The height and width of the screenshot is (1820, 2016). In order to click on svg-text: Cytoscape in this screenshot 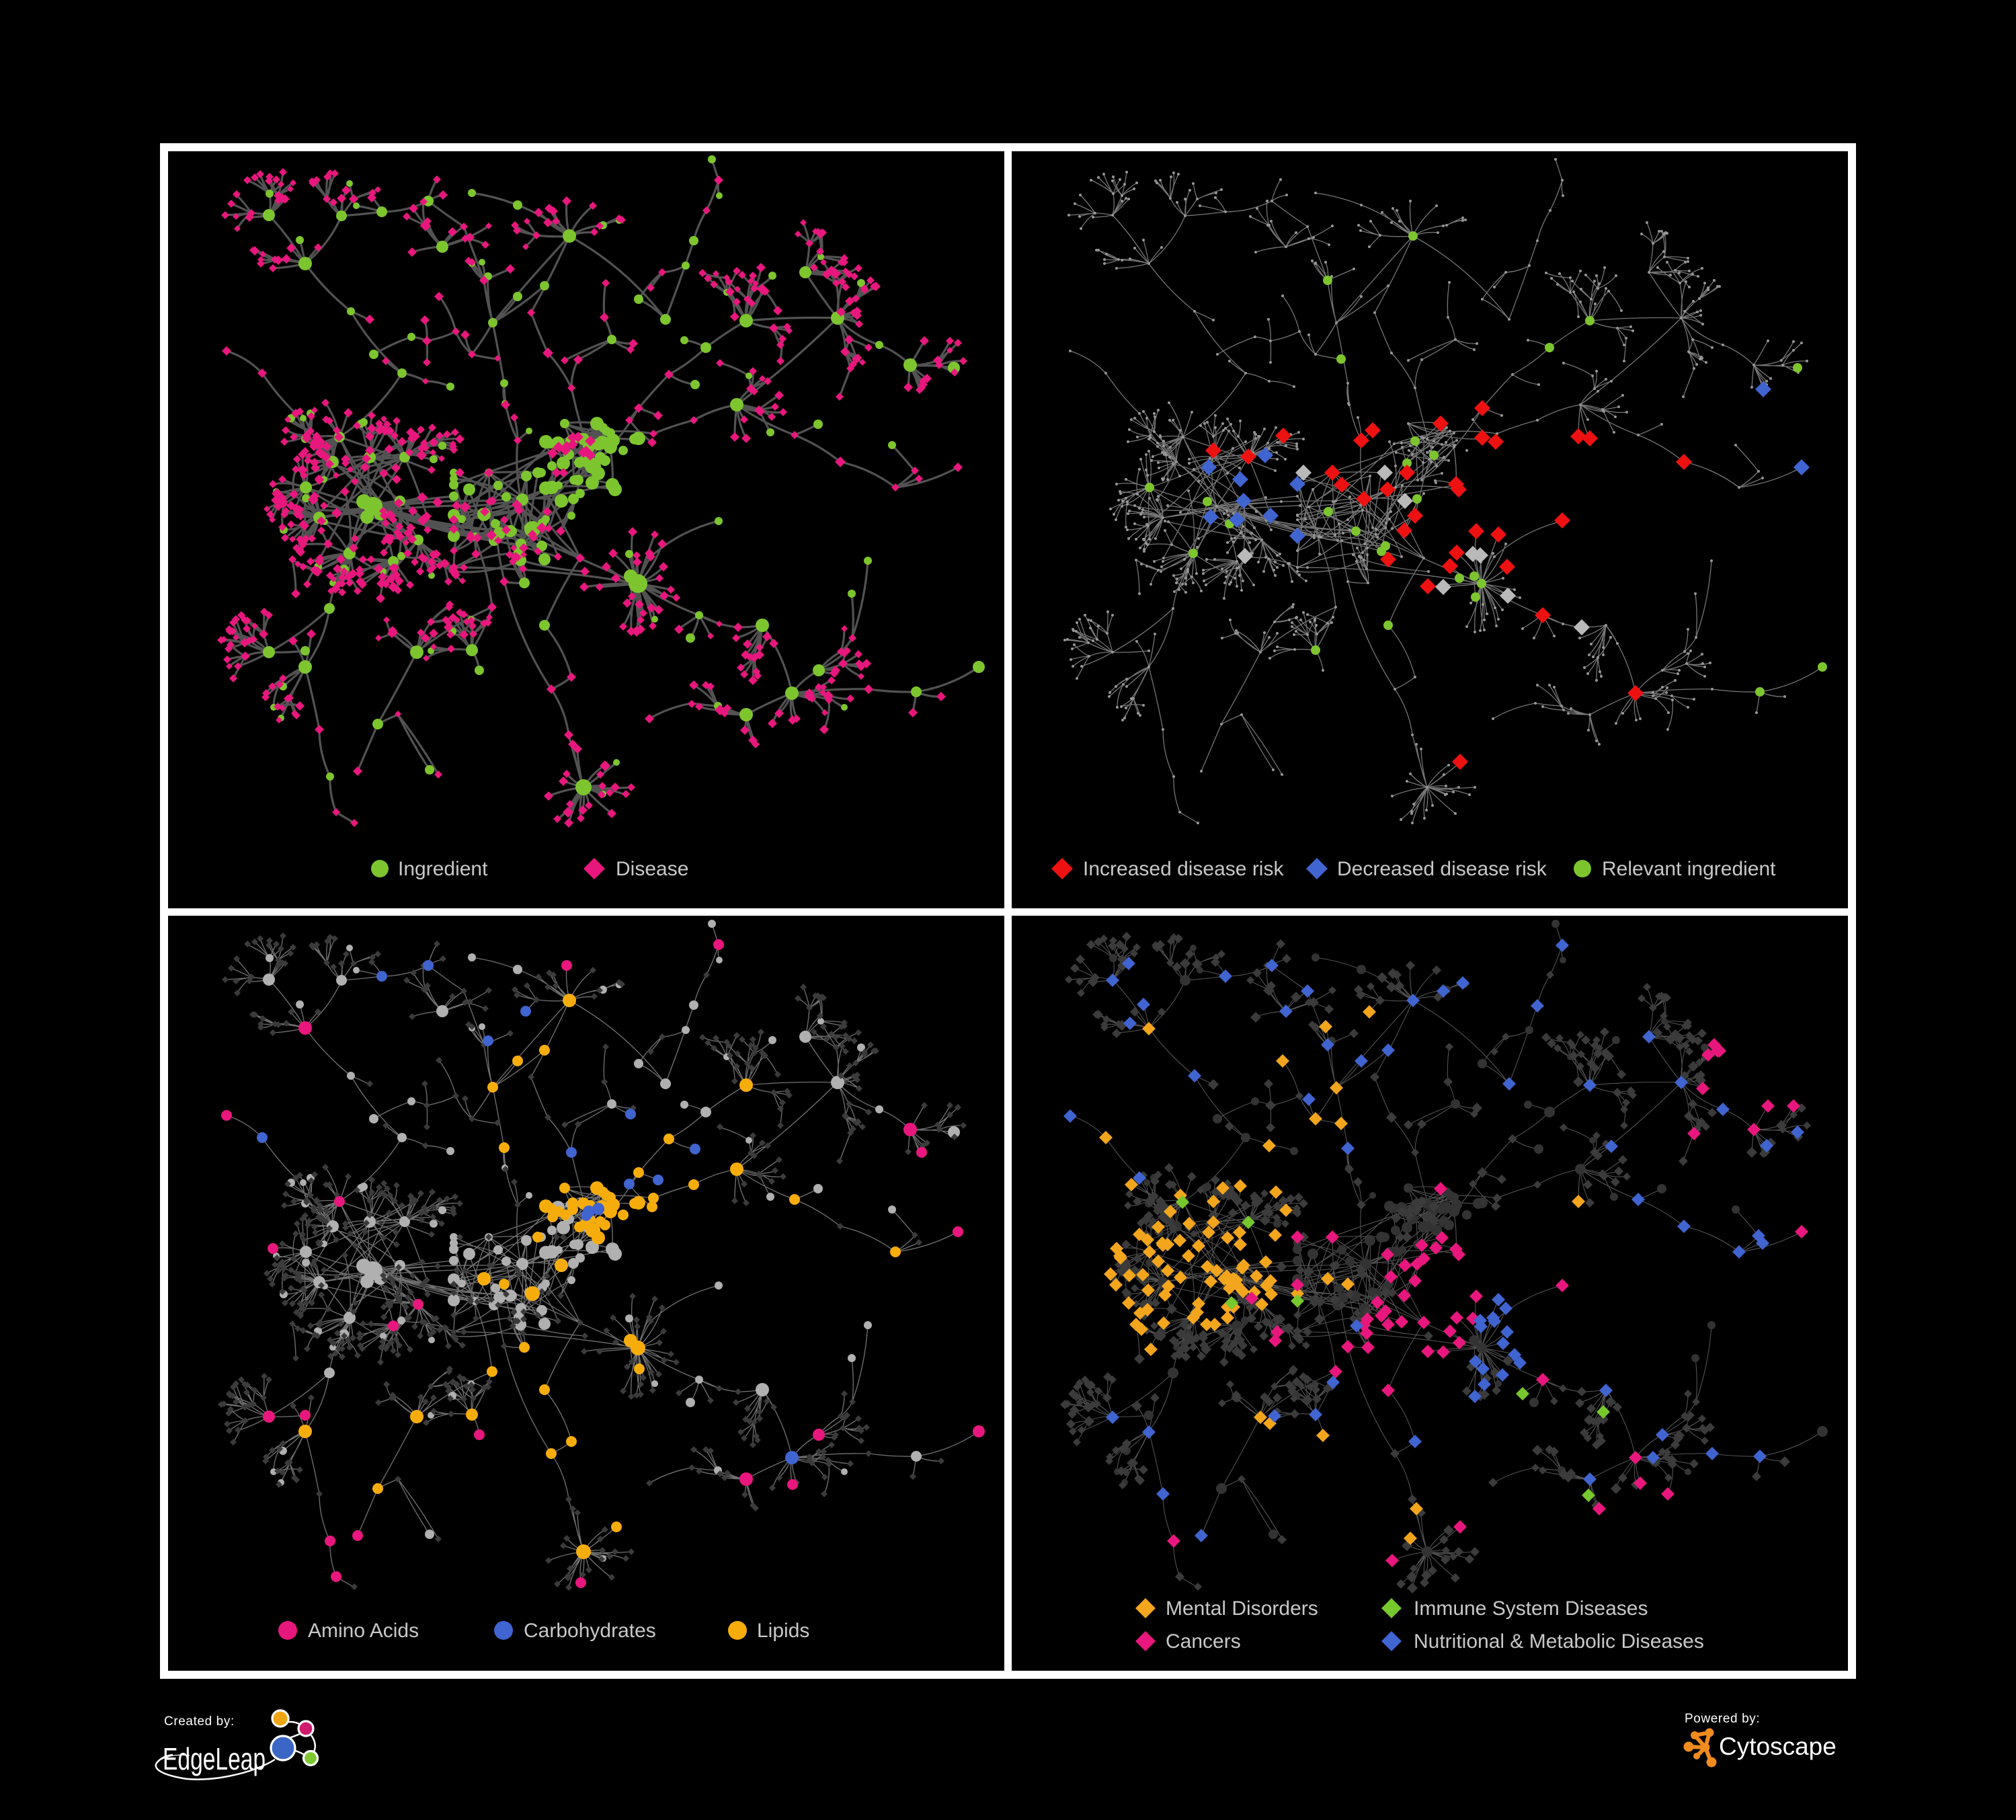, I will do `click(1778, 1746)`.